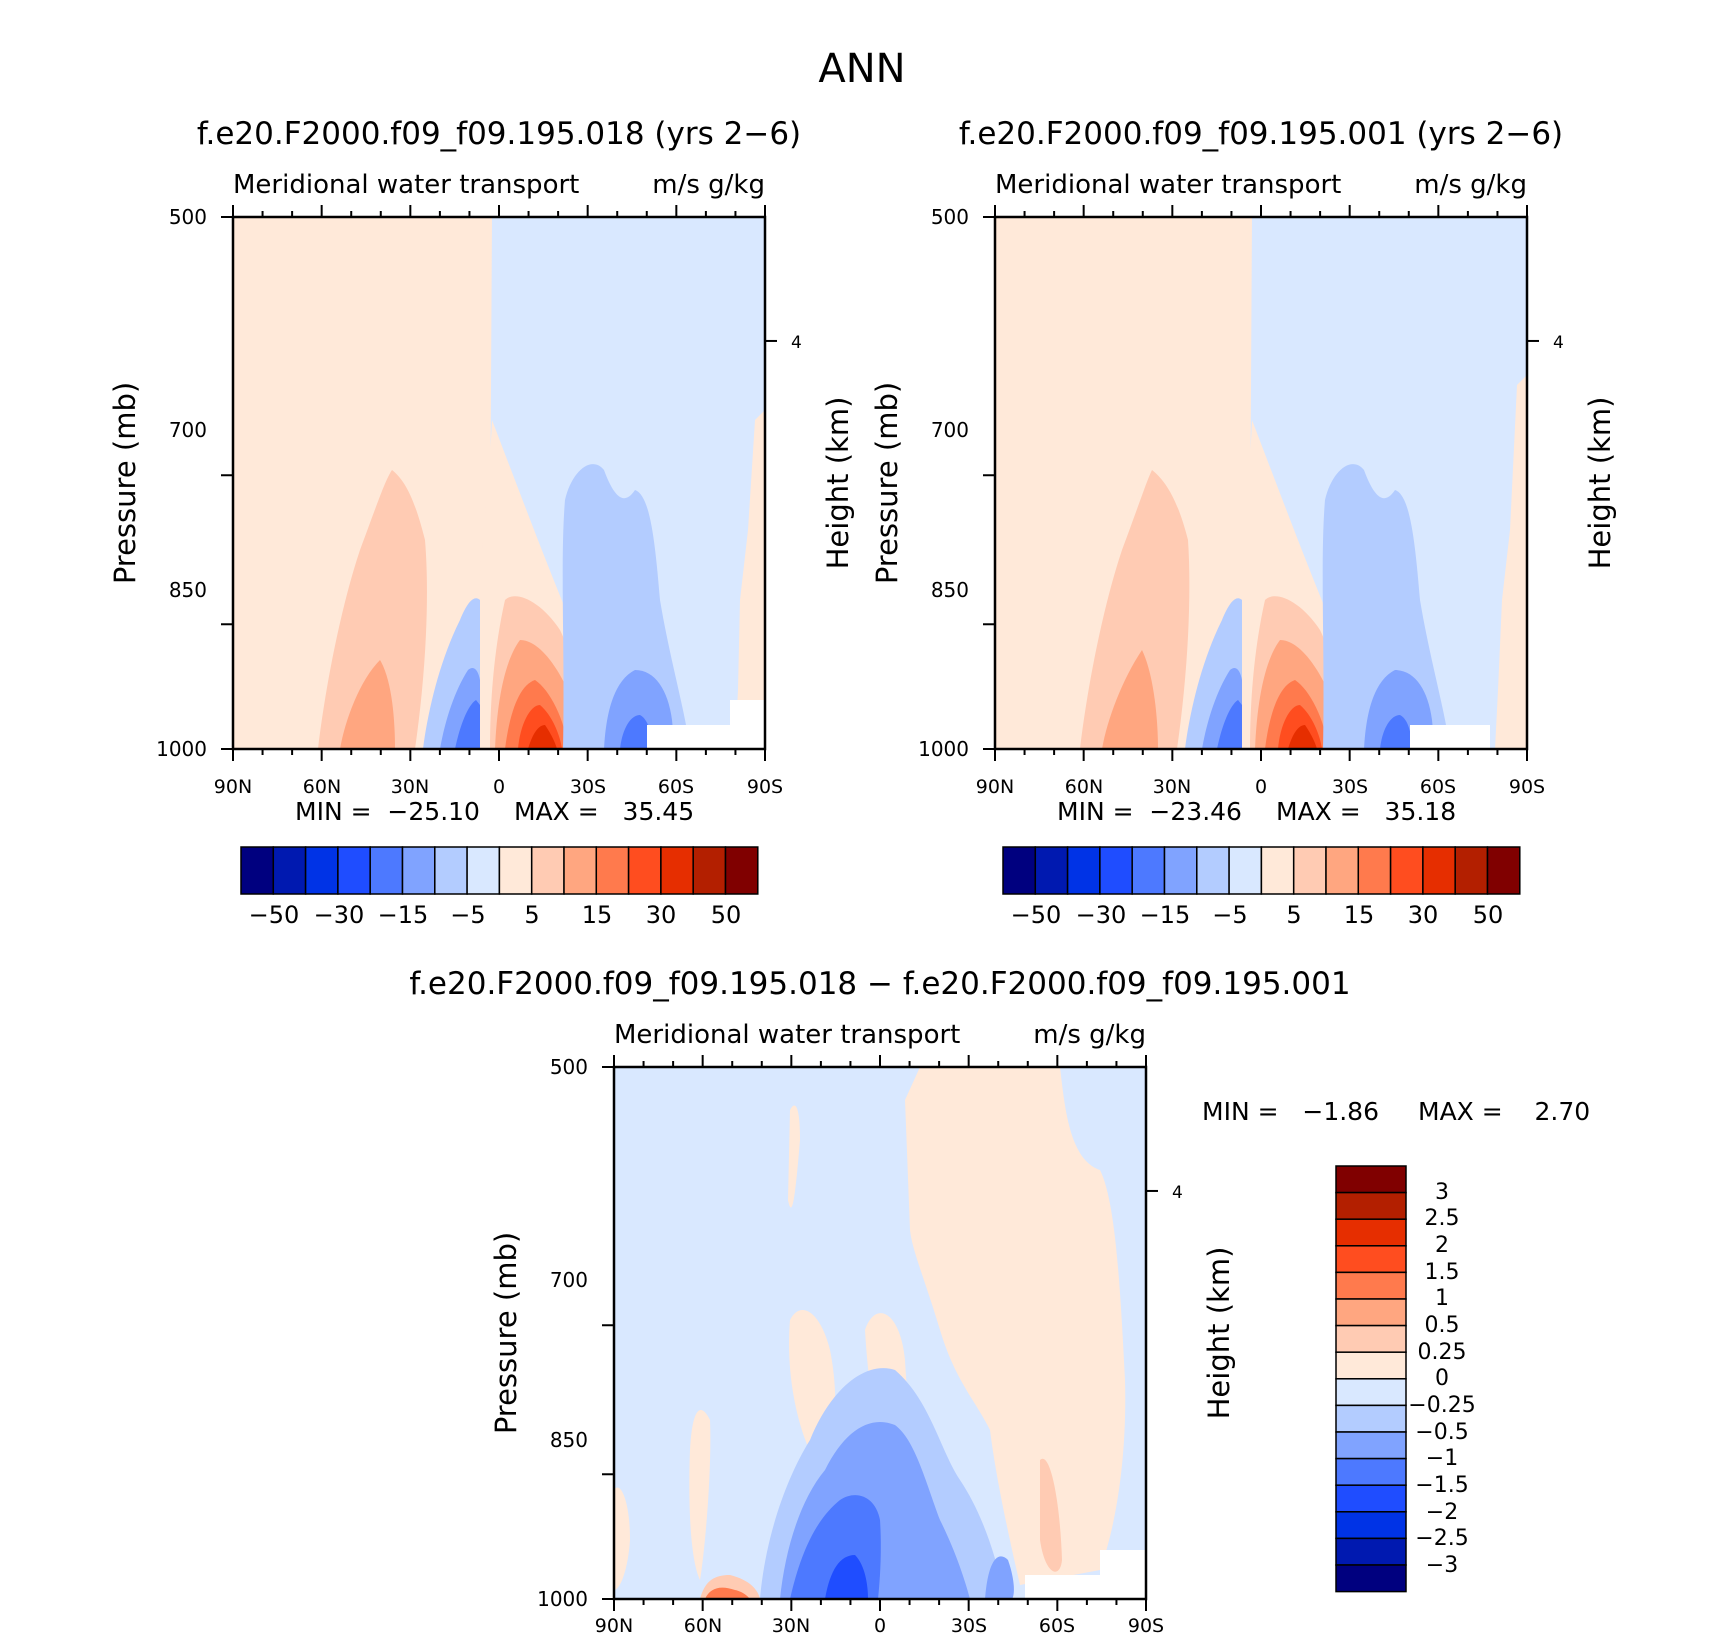  Describe the element at coordinates (1442, 1245) in the screenshot. I see `colorbar-label: 2` at that location.